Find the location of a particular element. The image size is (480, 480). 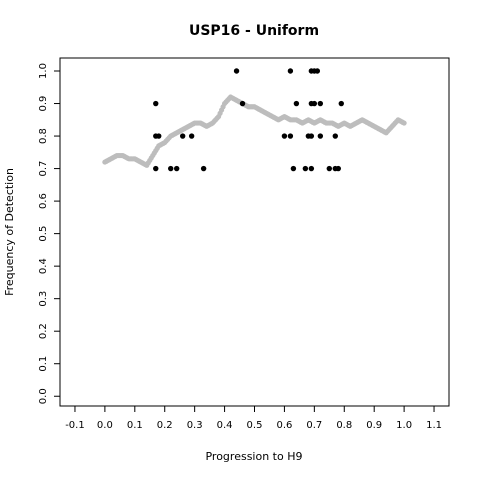

x-tick-label: -0.1 is located at coordinates (75, 425).